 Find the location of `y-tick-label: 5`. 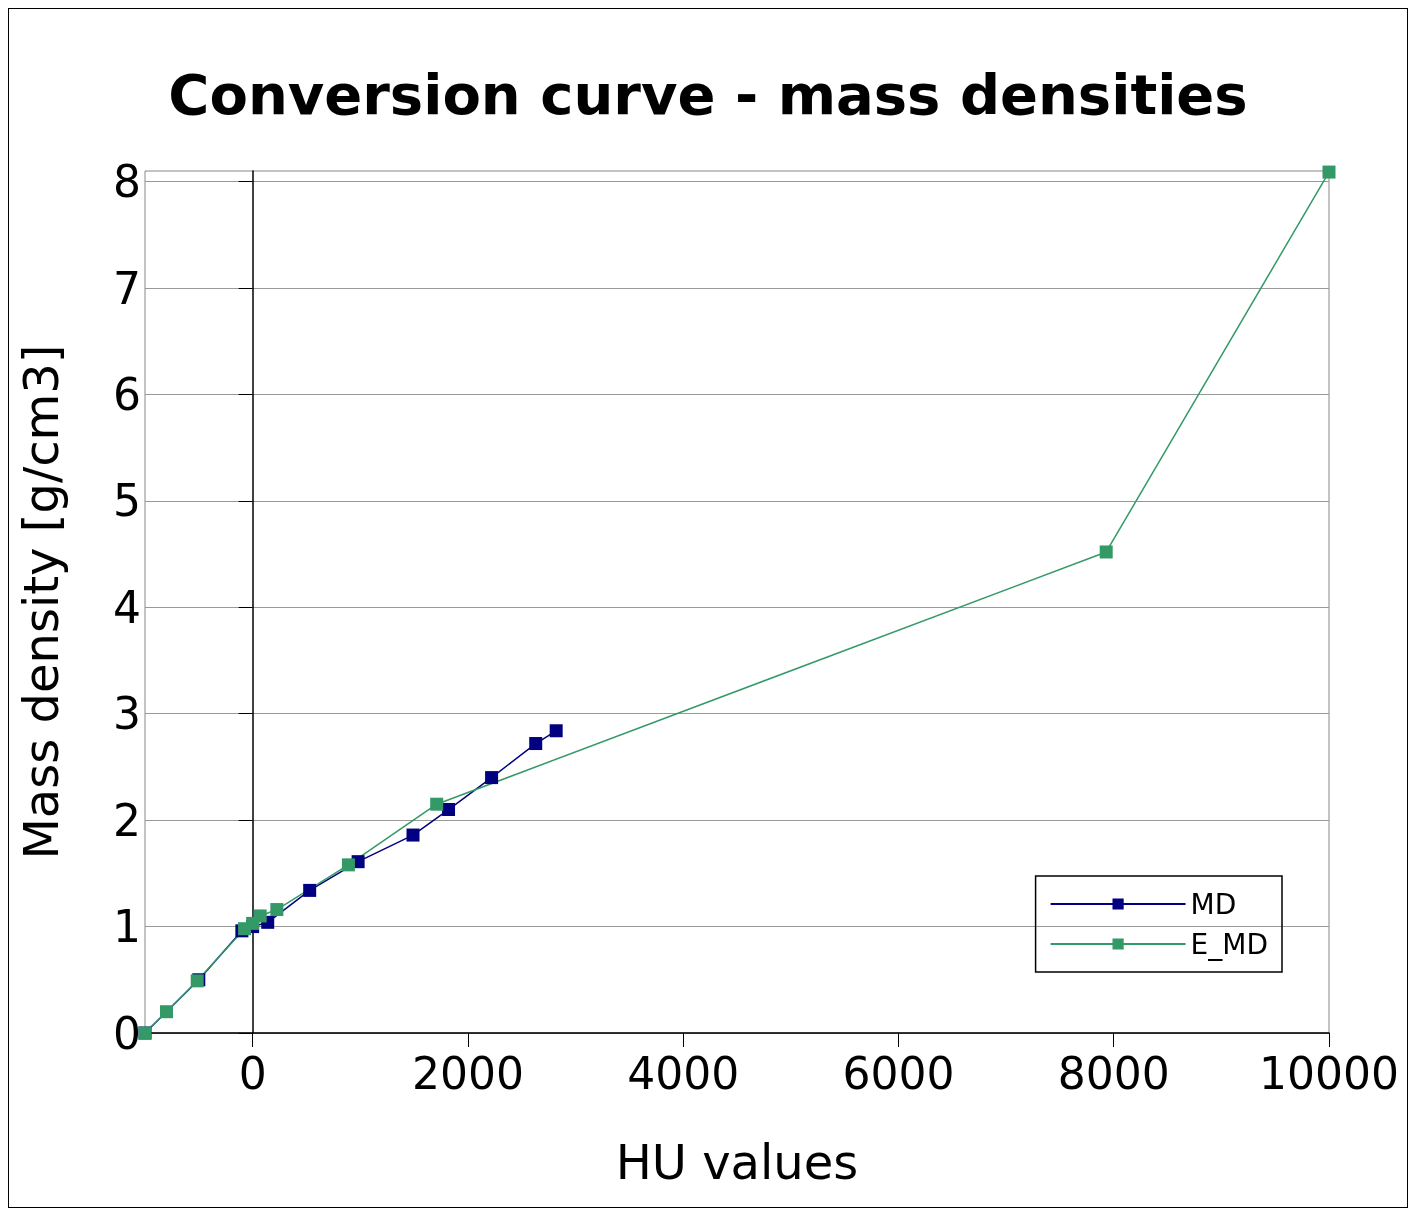

y-tick-label: 5 is located at coordinates (127, 501).